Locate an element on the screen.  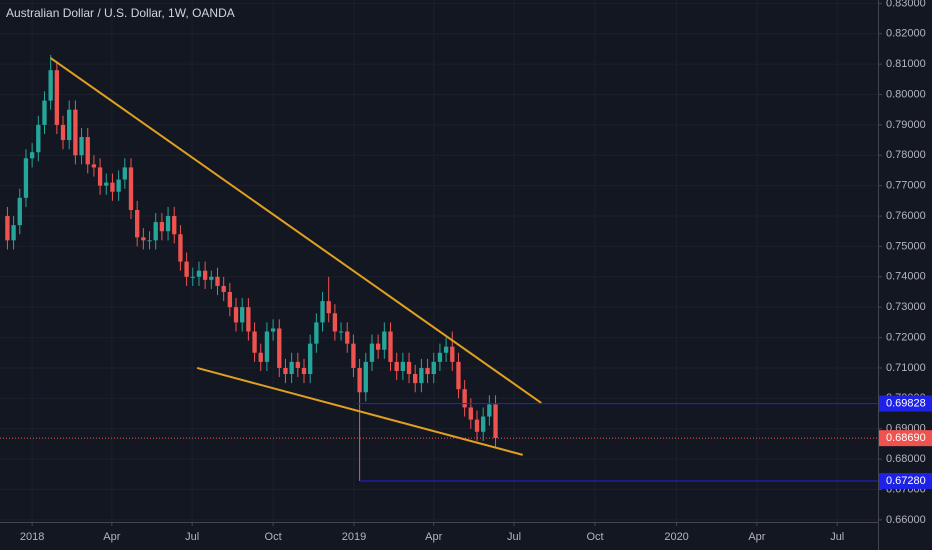
y-tick-label: 0.73000 is located at coordinates (906, 307).